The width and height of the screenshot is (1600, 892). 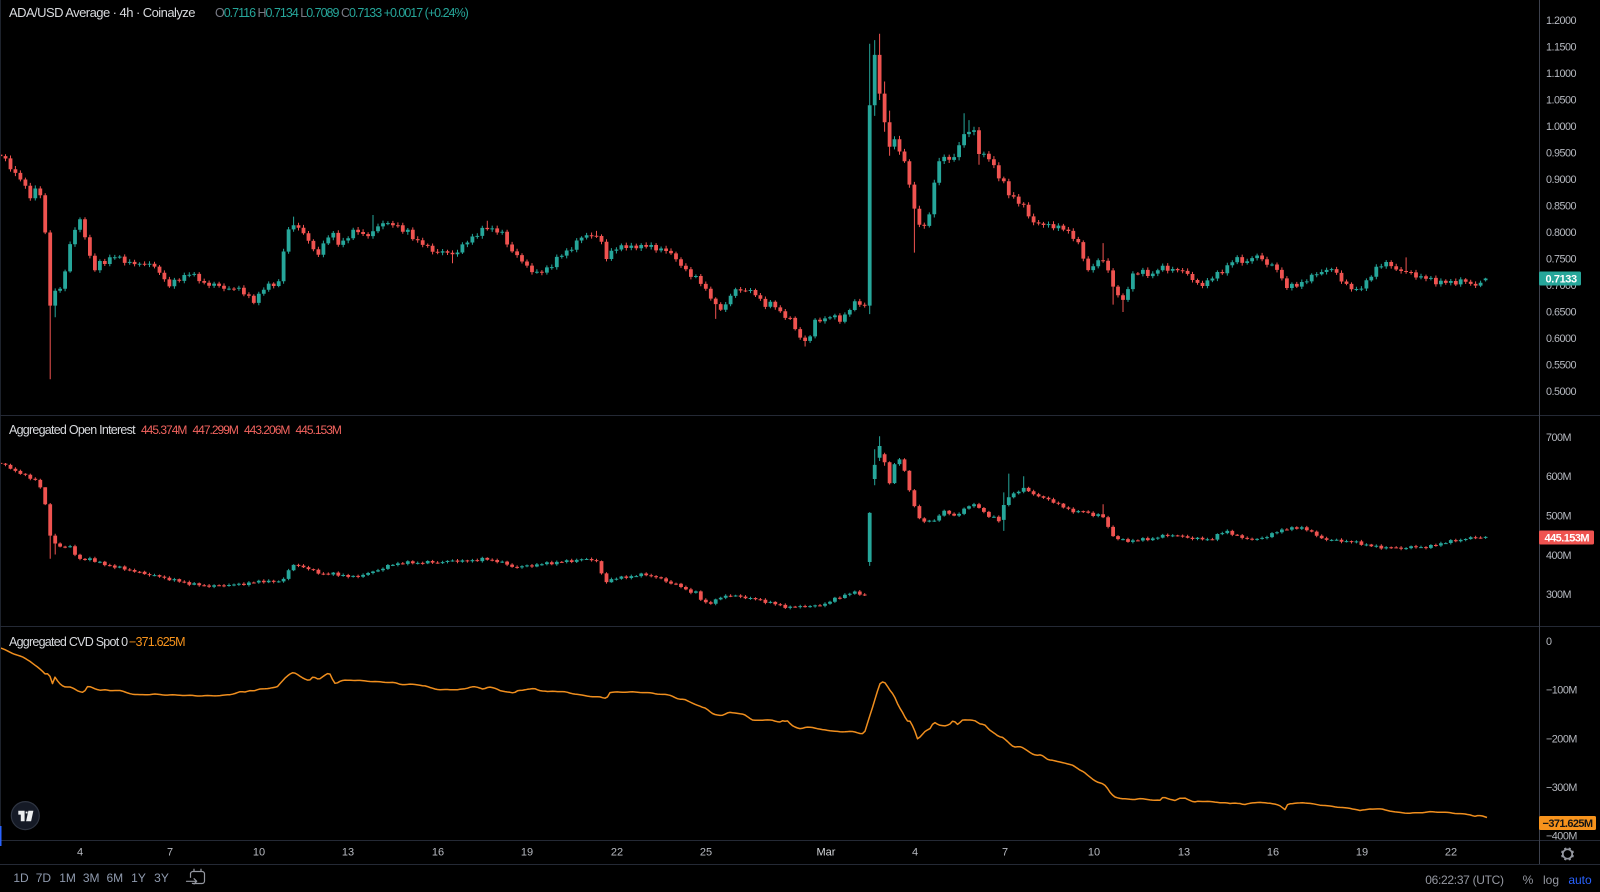 I want to click on svg-text: 1M, so click(x=67, y=878).